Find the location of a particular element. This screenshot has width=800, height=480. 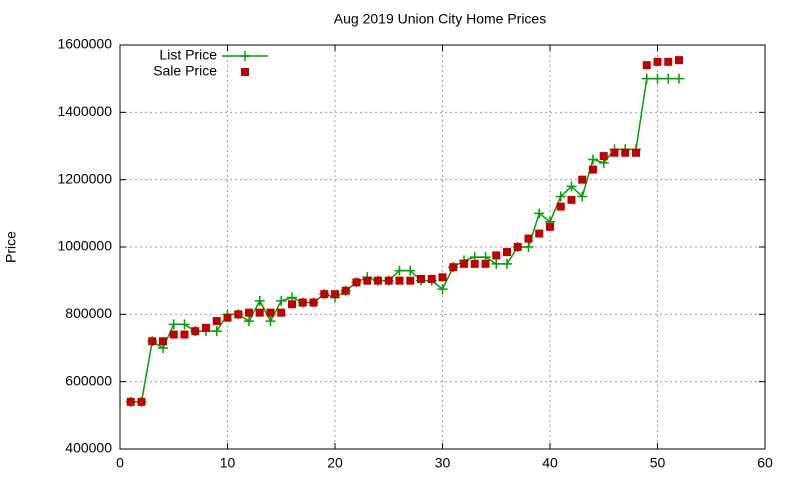

x-tick-label: 0 is located at coordinates (120, 463).